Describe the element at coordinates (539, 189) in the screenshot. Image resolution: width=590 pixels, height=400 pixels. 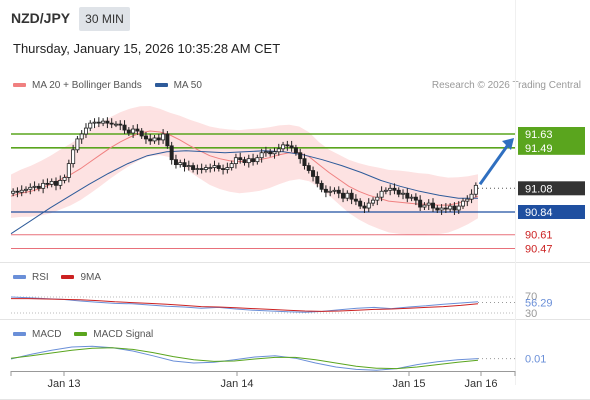
I see `price-tag-label: 91.08` at that location.